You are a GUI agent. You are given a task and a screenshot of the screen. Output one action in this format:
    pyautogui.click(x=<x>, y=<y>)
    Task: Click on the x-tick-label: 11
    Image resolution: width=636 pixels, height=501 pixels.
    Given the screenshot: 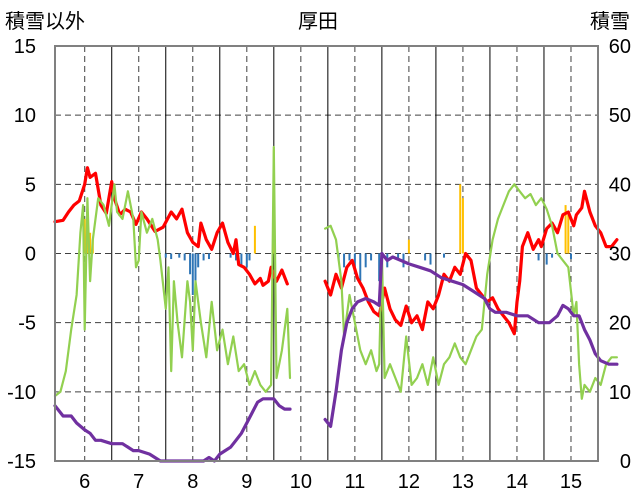 What is the action you would take?
    pyautogui.click(x=354, y=482)
    